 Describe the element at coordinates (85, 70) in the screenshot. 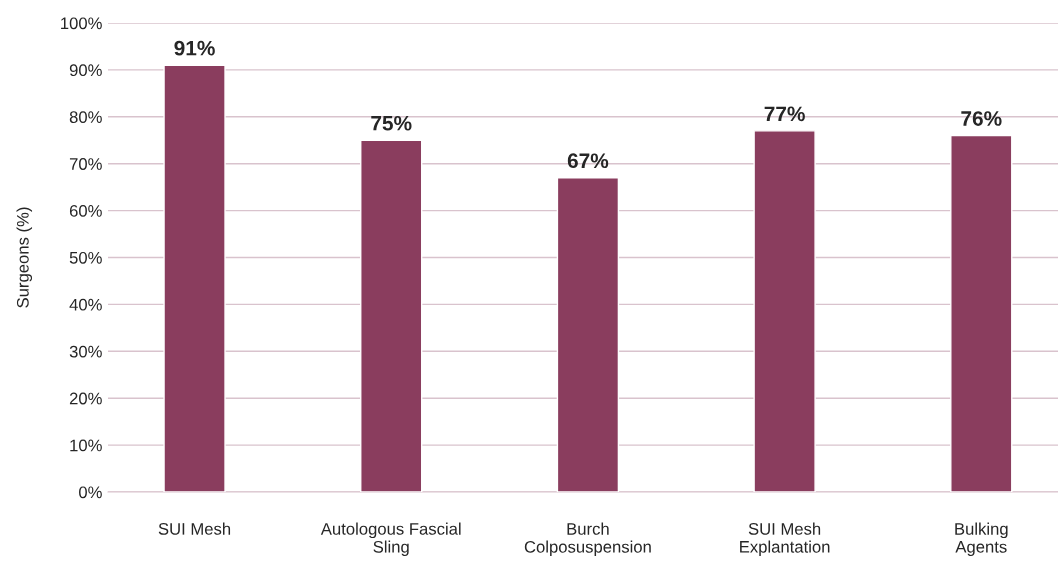

I see `y-tick-label: 90%` at that location.